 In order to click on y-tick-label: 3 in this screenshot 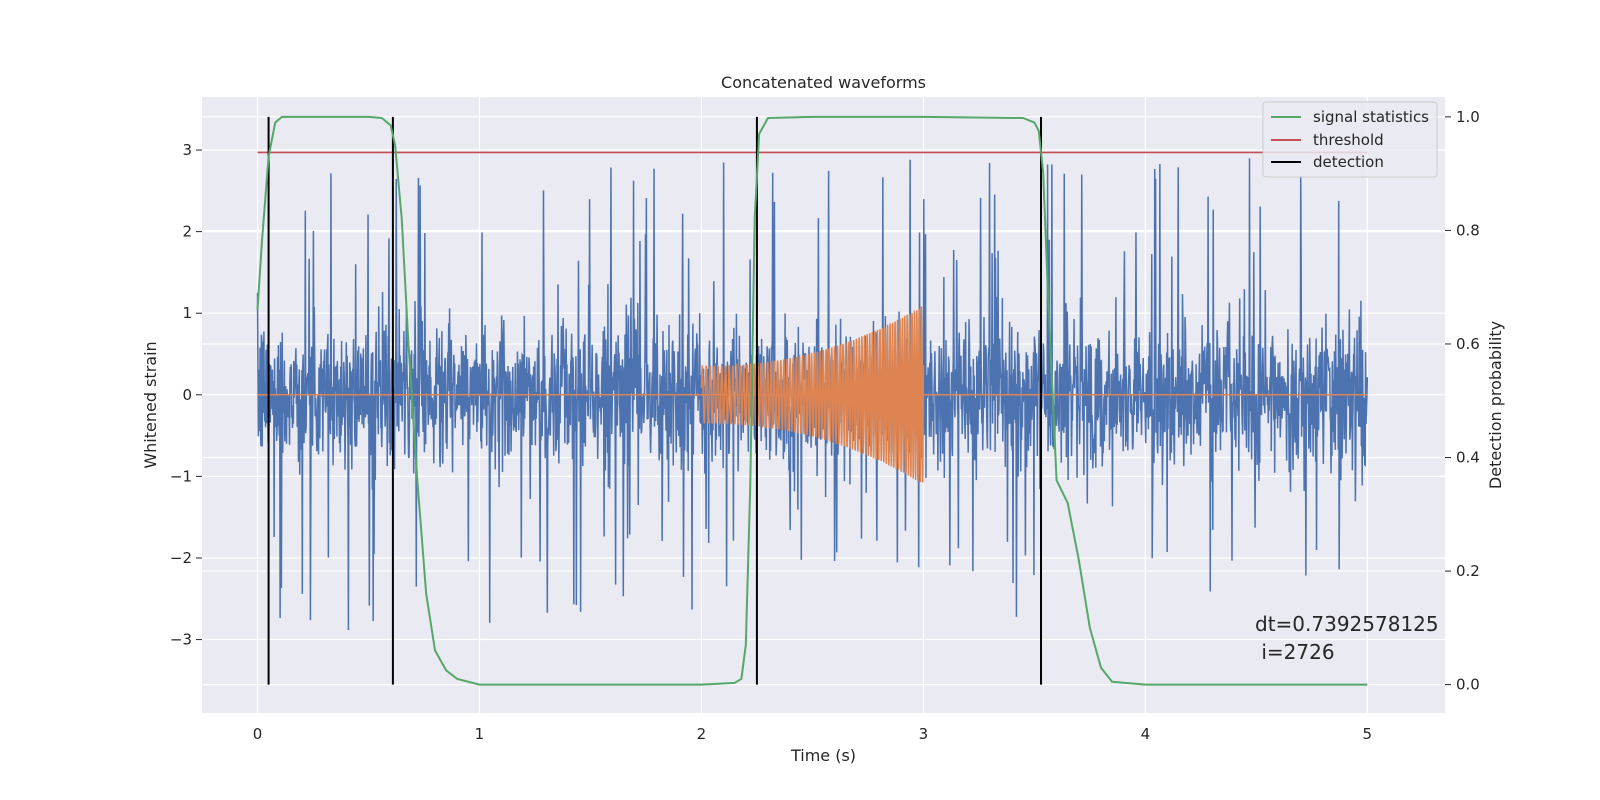, I will do `click(187, 150)`.